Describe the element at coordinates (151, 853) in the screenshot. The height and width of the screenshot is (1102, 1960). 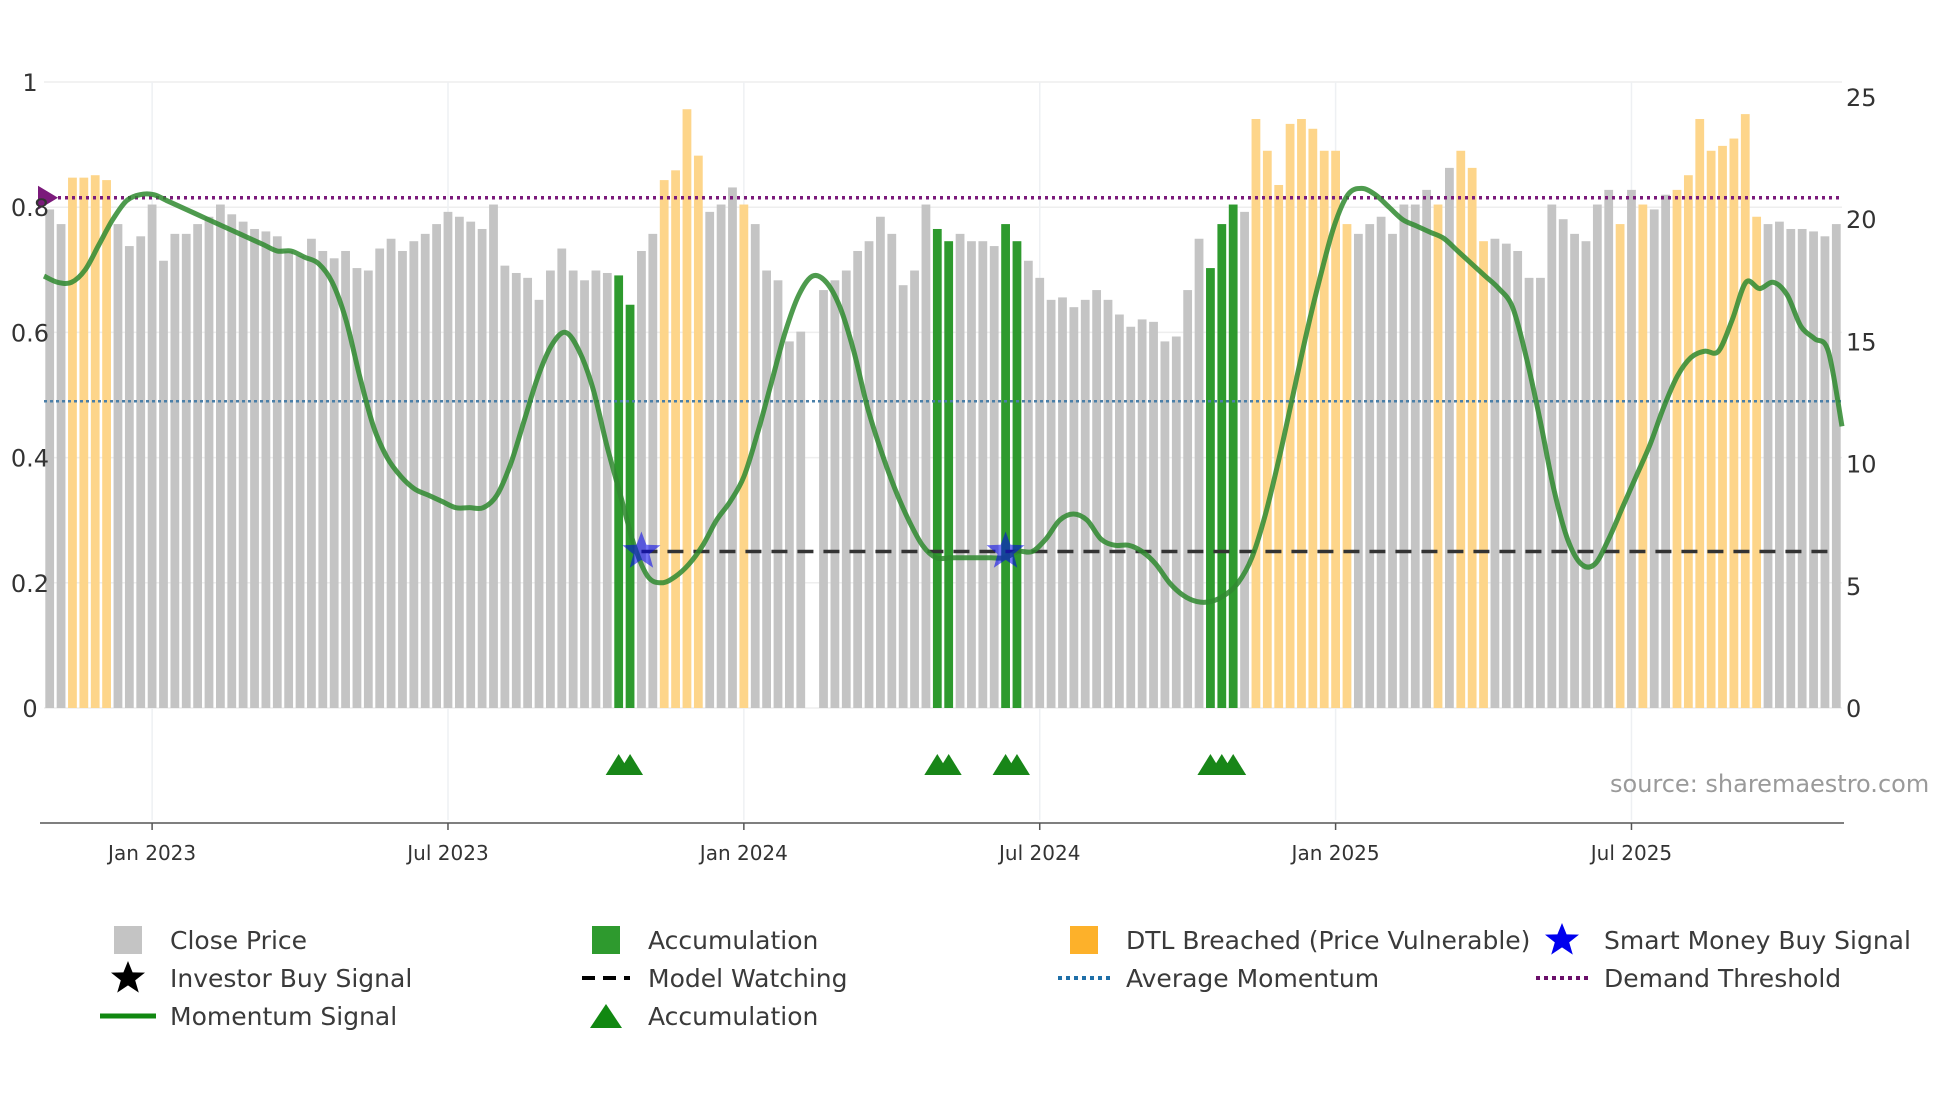
I see `x-axis-tick-label: Jan 2023` at that location.